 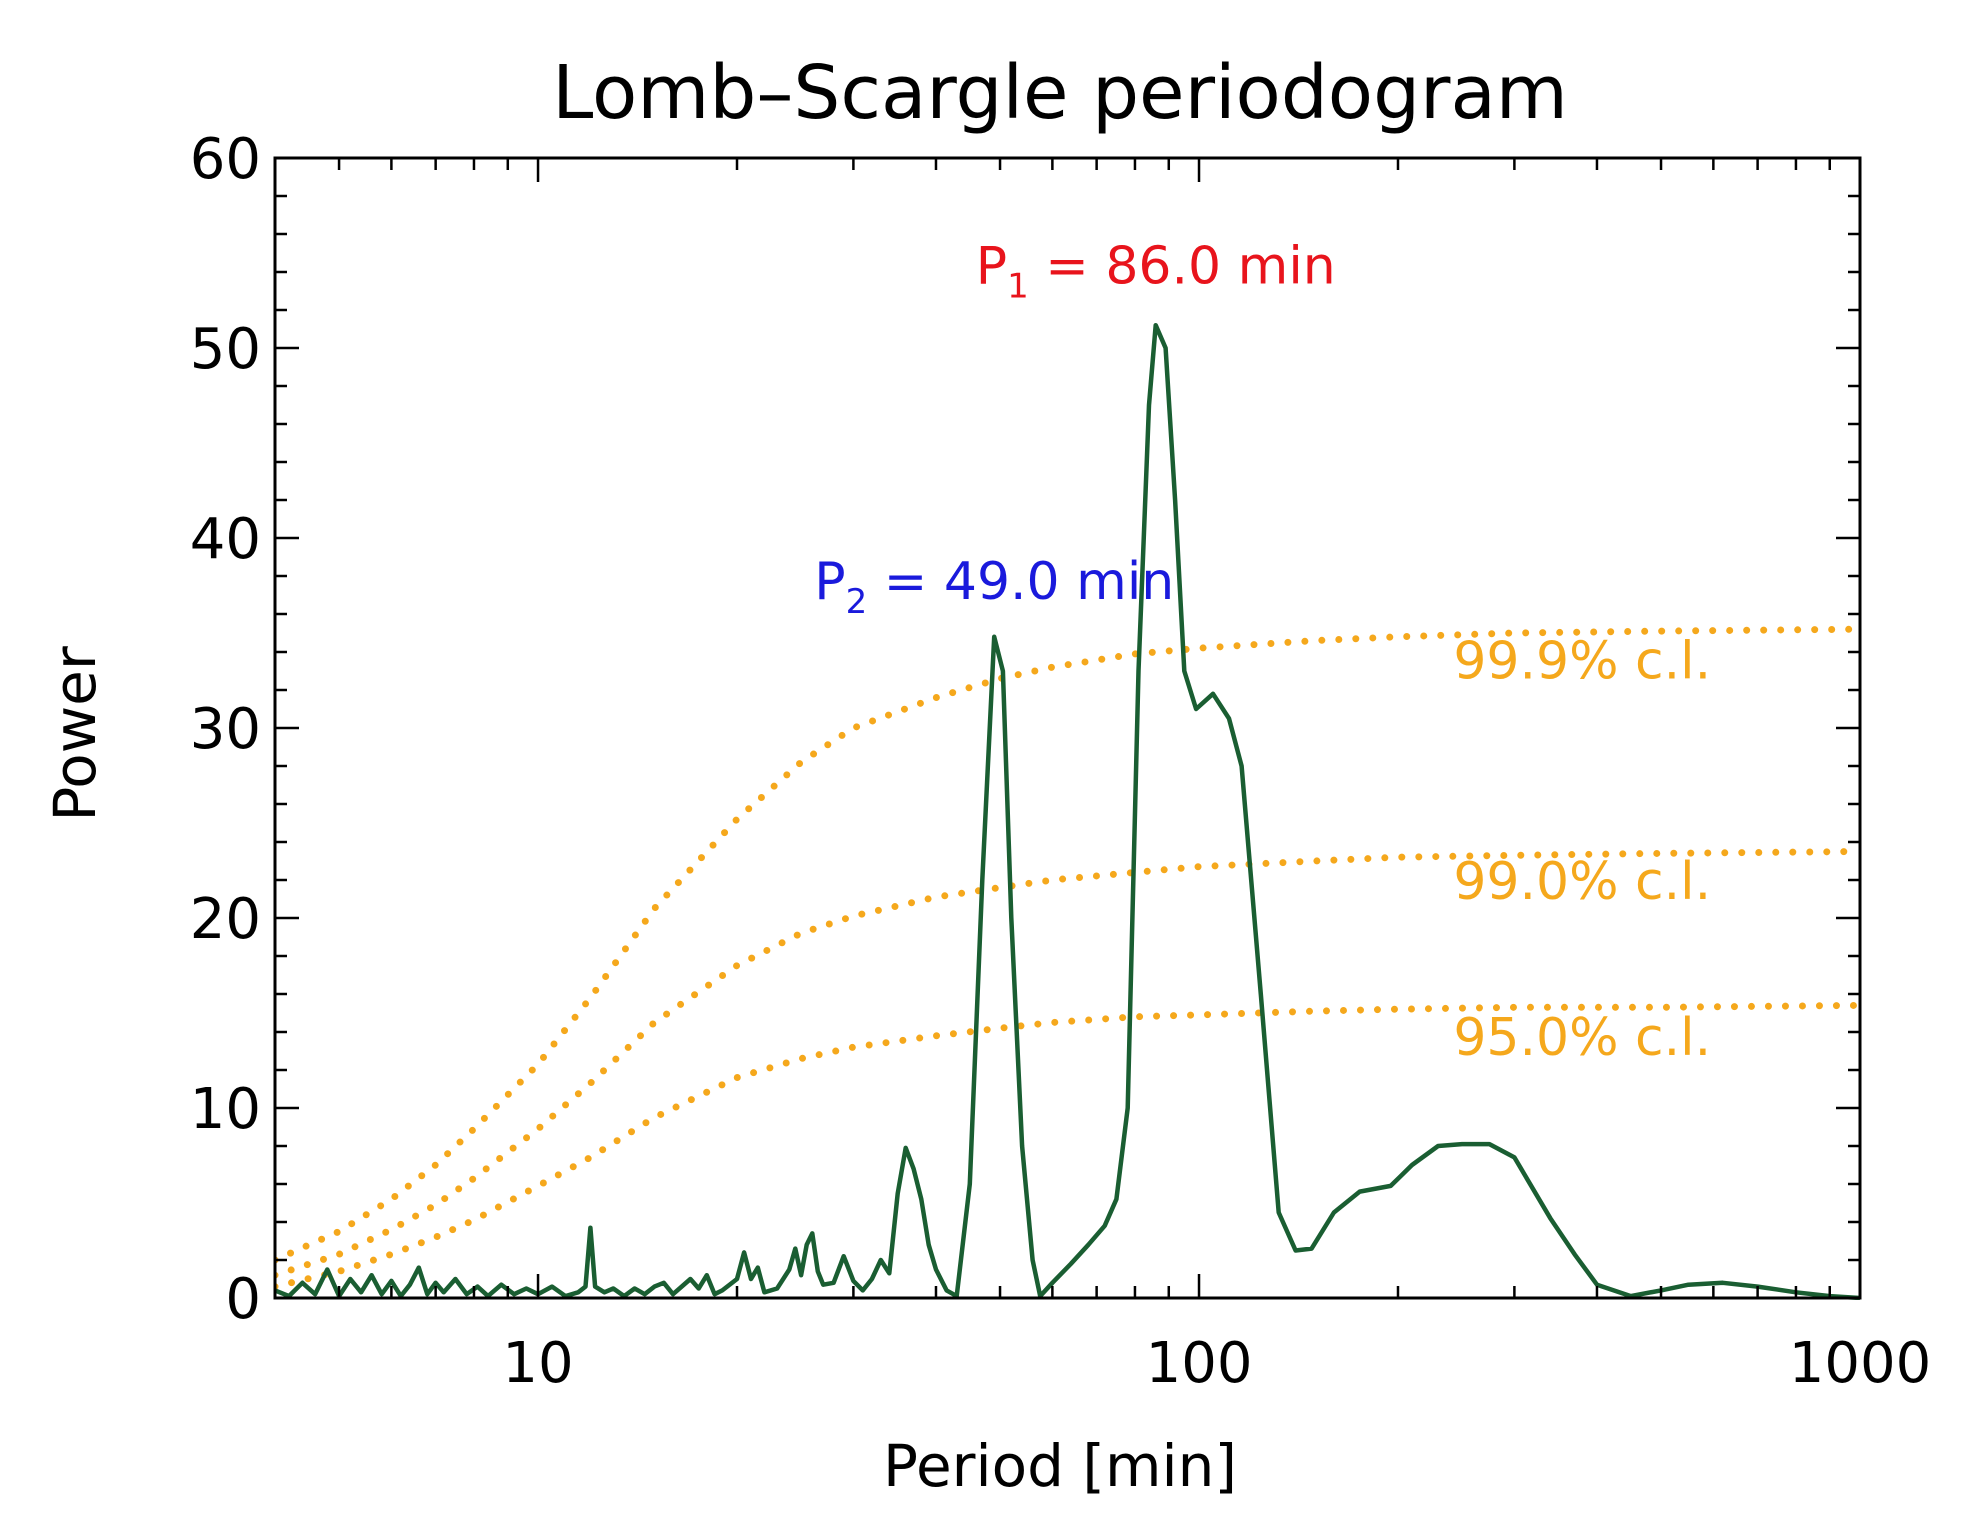 I want to click on y-tick-label: 50, so click(x=225, y=349).